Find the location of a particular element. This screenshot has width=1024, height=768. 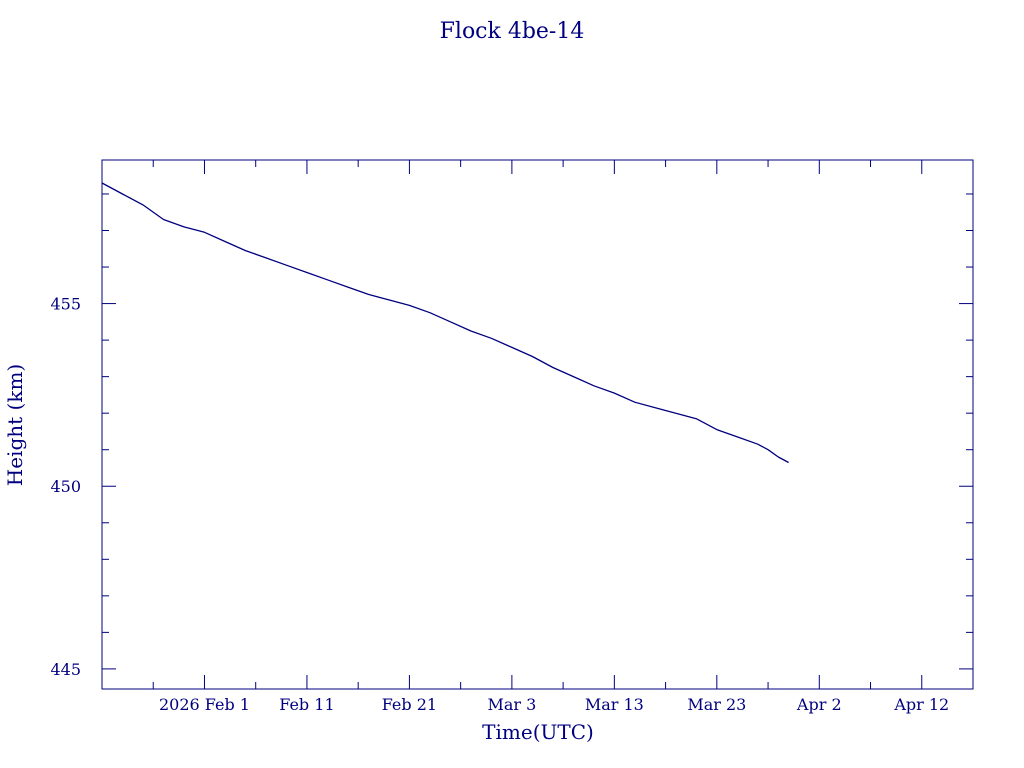

x-tick-label: Mar 3 is located at coordinates (511, 704).